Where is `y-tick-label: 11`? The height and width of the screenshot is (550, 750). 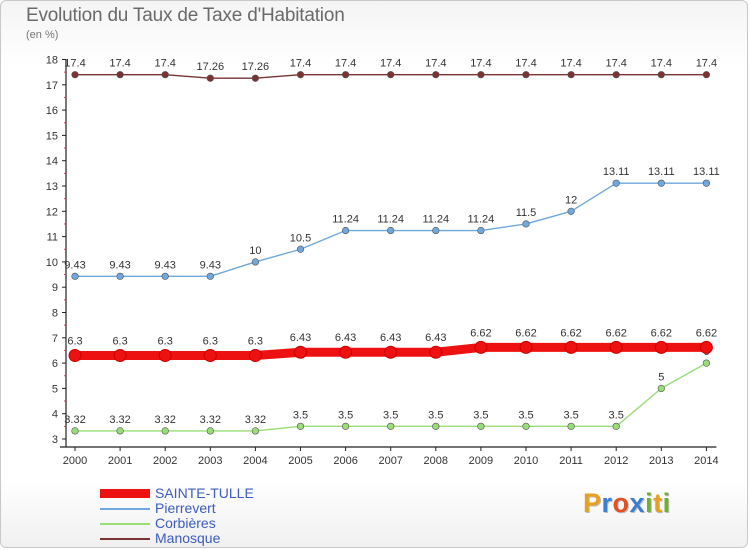 y-tick-label: 11 is located at coordinates (52, 238).